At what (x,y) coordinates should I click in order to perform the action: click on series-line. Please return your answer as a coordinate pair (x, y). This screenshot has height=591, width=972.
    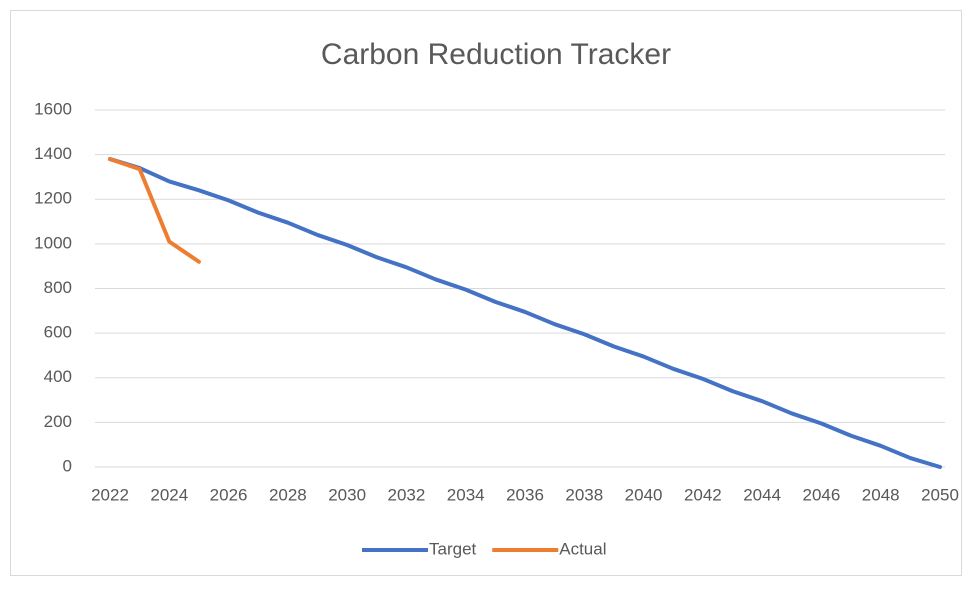
    Looking at the image, I should click on (154, 210).